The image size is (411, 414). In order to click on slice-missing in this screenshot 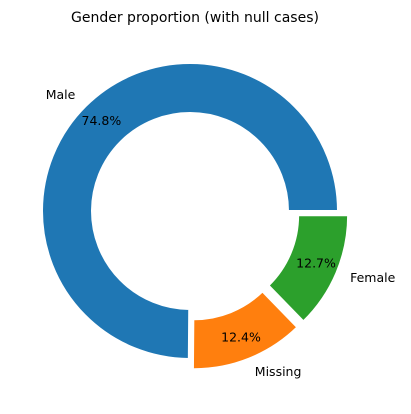, I will do `click(245, 330)`.